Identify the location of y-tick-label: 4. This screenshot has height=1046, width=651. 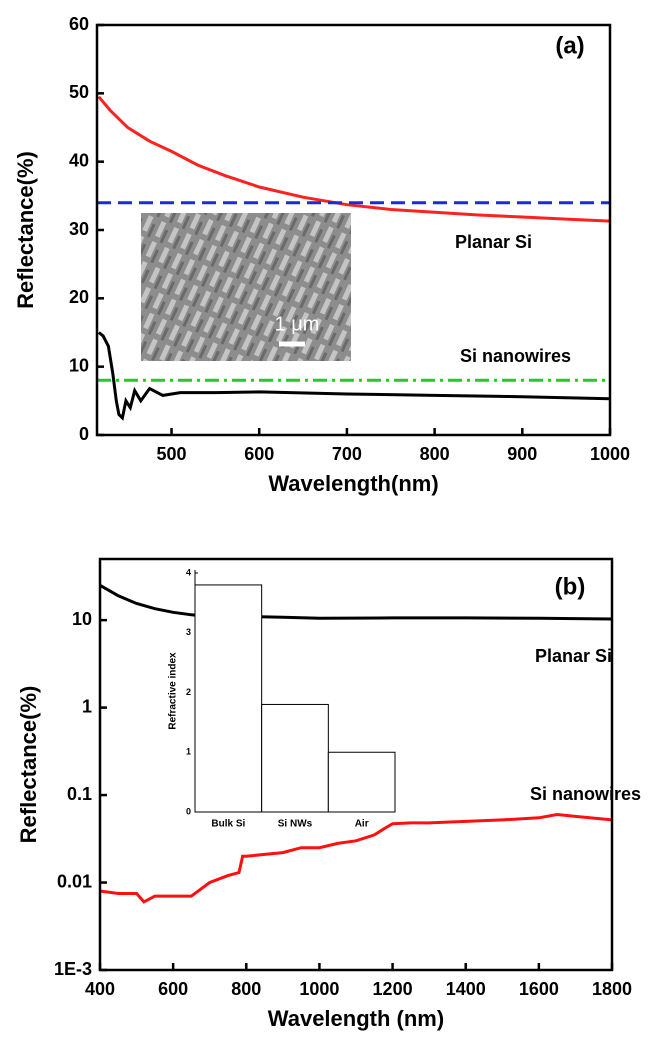
(188, 572).